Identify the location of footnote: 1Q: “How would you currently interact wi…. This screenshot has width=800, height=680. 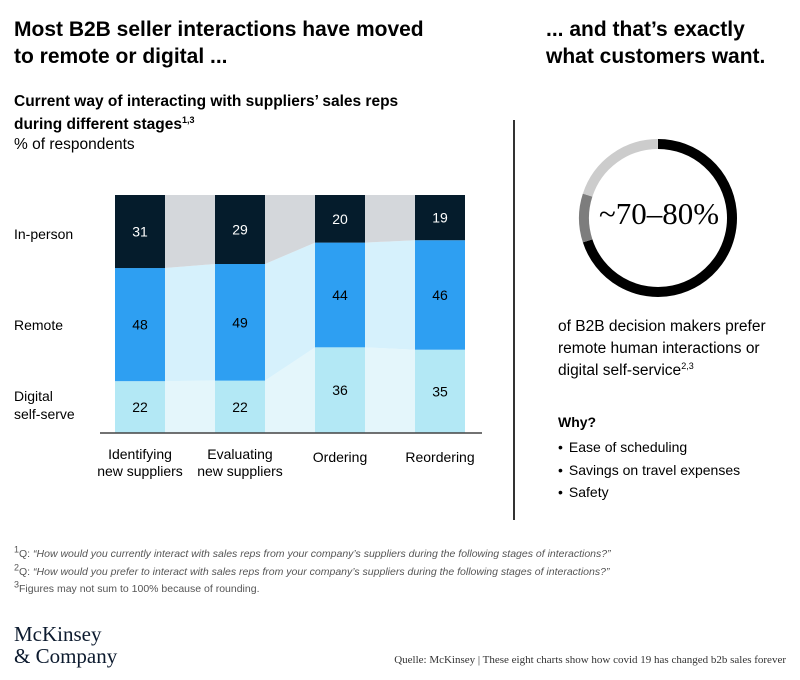
(312, 554).